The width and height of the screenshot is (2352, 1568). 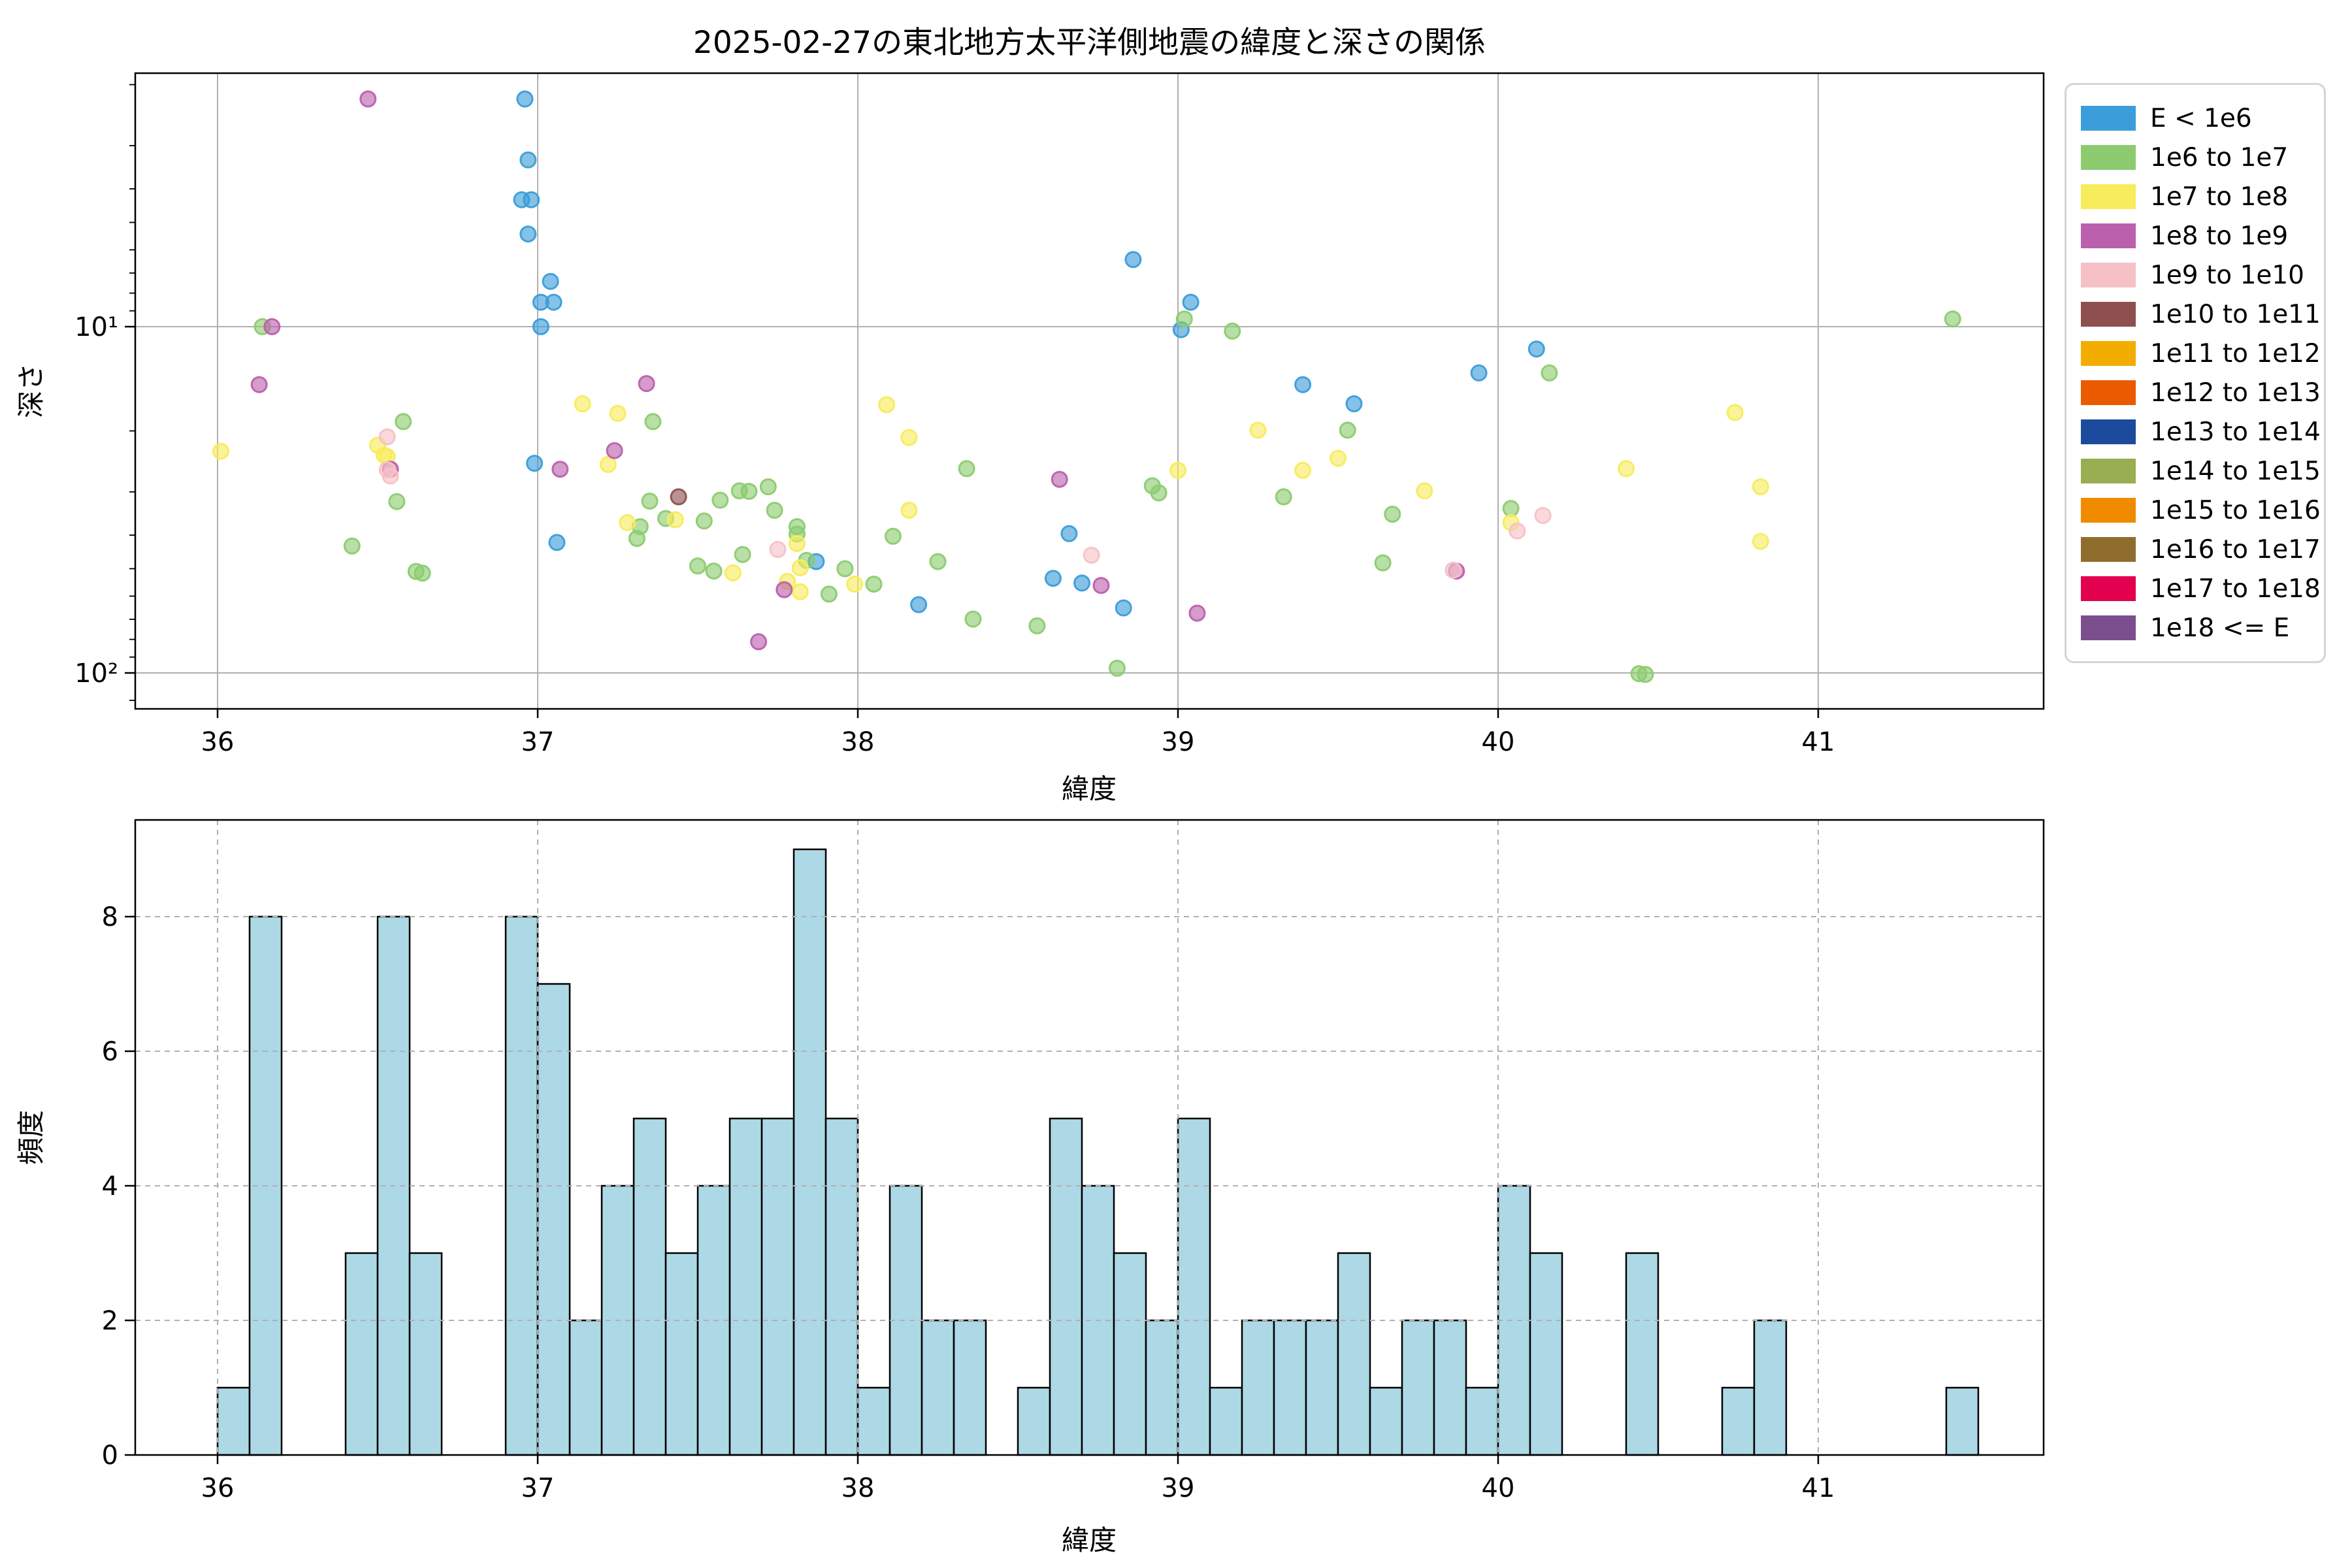 What do you see at coordinates (110, 917) in the screenshot?
I see `histogram-ytick-label: 8` at bounding box center [110, 917].